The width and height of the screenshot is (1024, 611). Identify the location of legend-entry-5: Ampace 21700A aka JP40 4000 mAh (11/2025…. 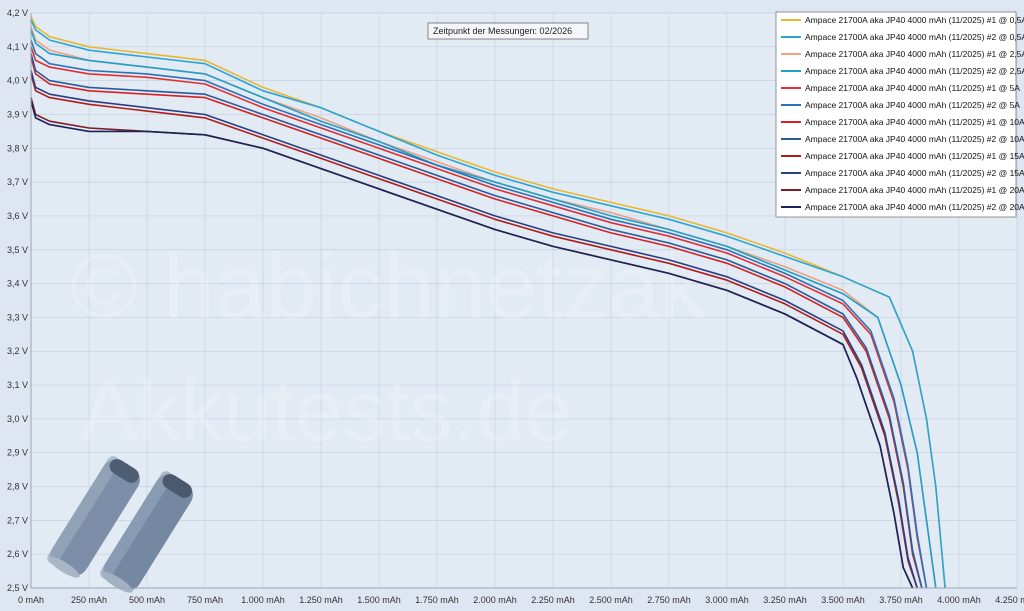
(912, 88).